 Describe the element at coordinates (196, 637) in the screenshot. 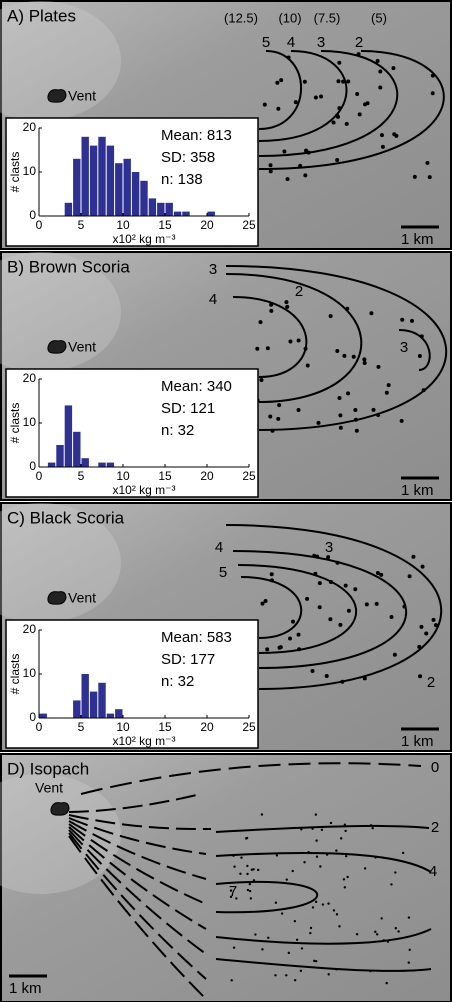

I see `summary-stat: Mean: 583` at that location.